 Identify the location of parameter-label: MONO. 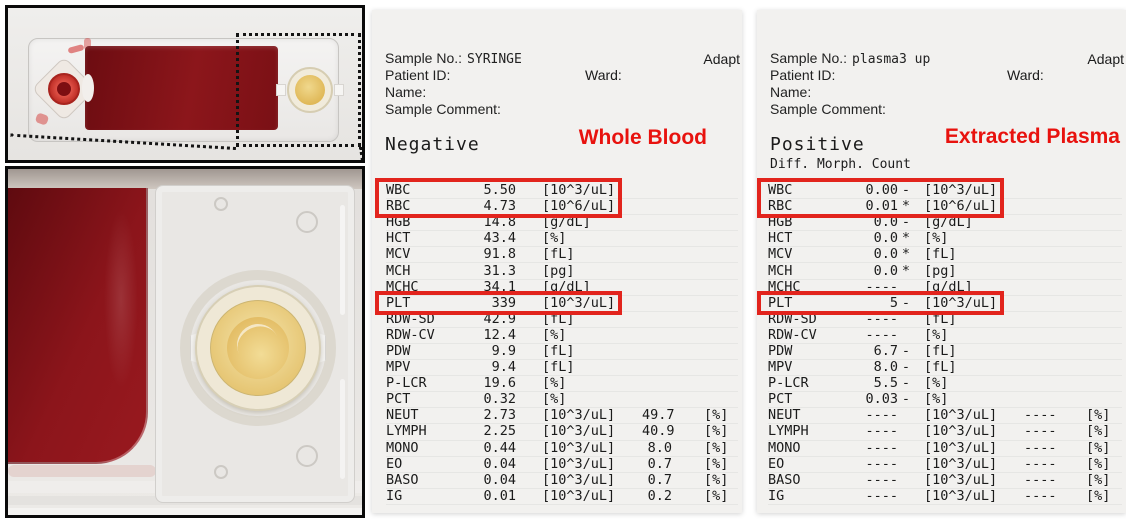
(784, 447).